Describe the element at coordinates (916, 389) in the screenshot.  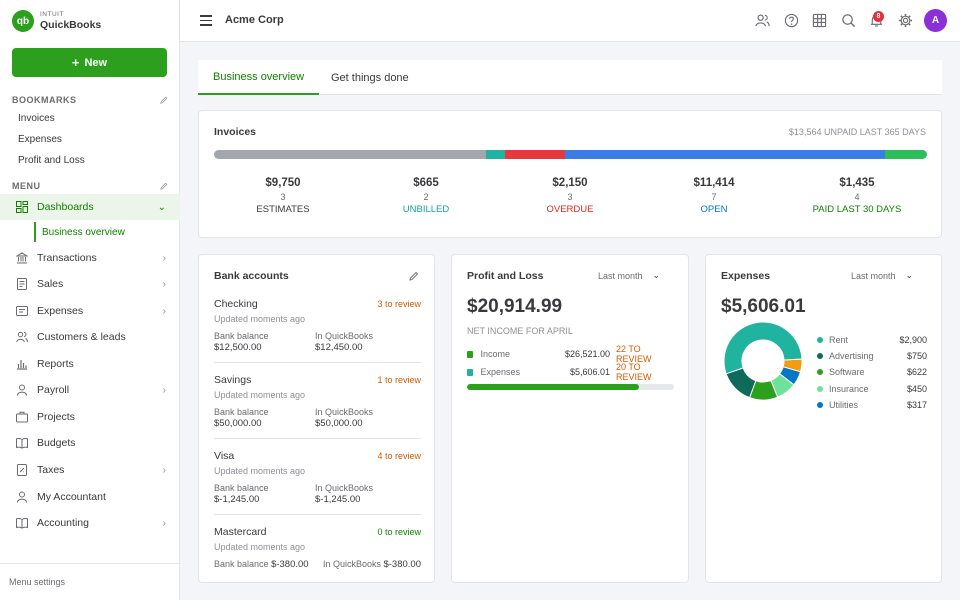
I see `legend-amount: $450` at that location.